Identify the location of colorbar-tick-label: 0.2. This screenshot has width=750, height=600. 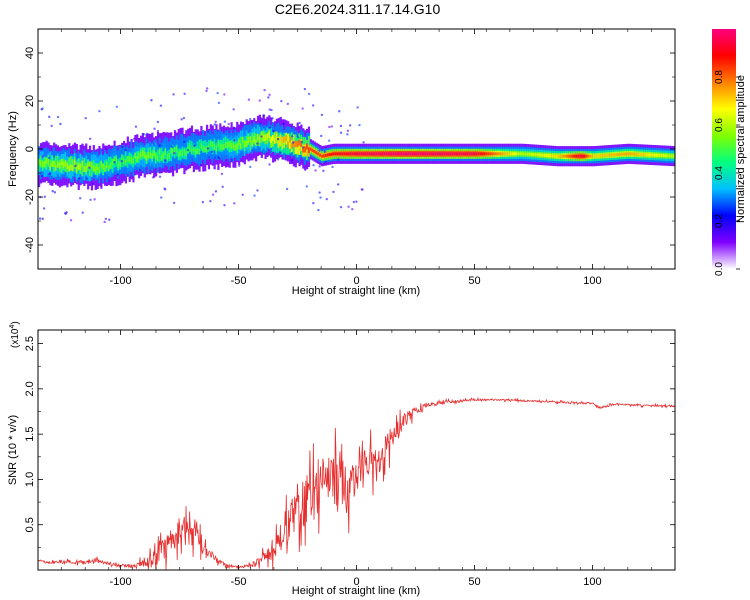
(719, 221).